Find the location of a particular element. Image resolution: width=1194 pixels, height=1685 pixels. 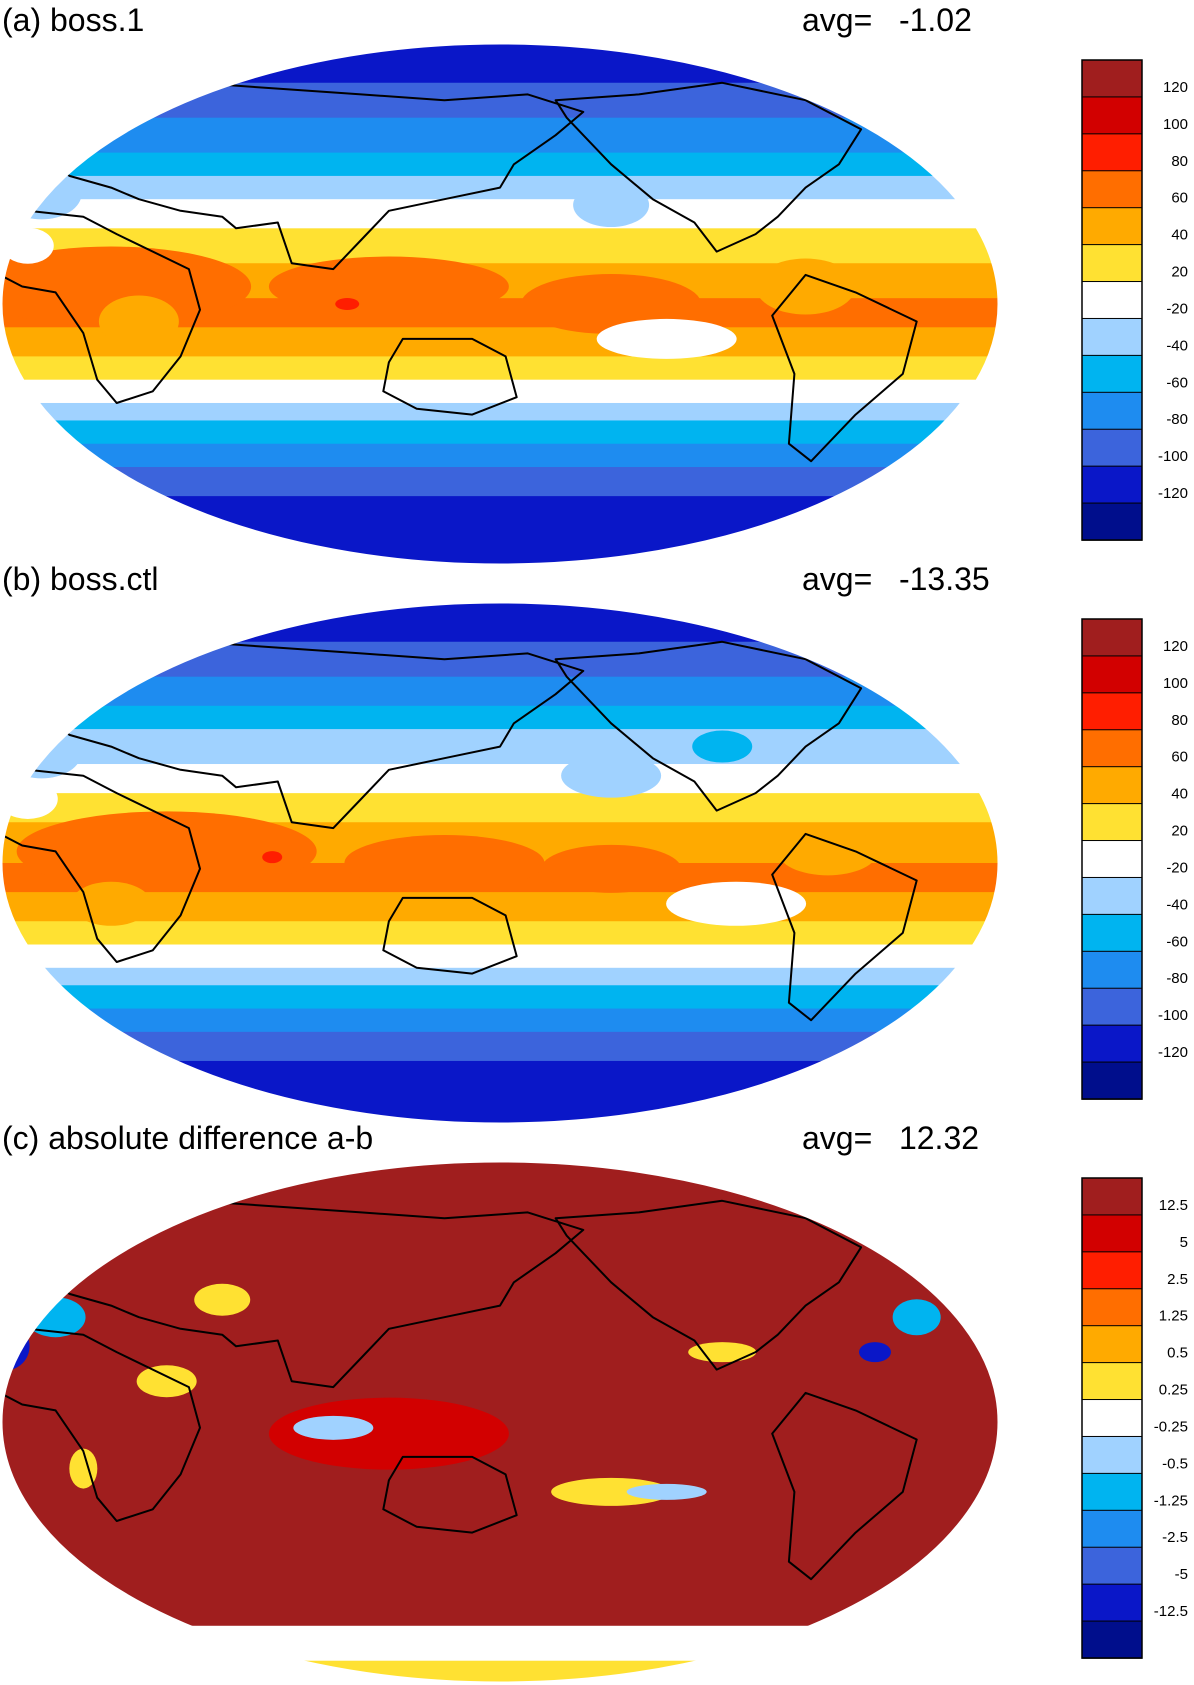

colorbar-tick-label: 100 is located at coordinates (1175, 683).